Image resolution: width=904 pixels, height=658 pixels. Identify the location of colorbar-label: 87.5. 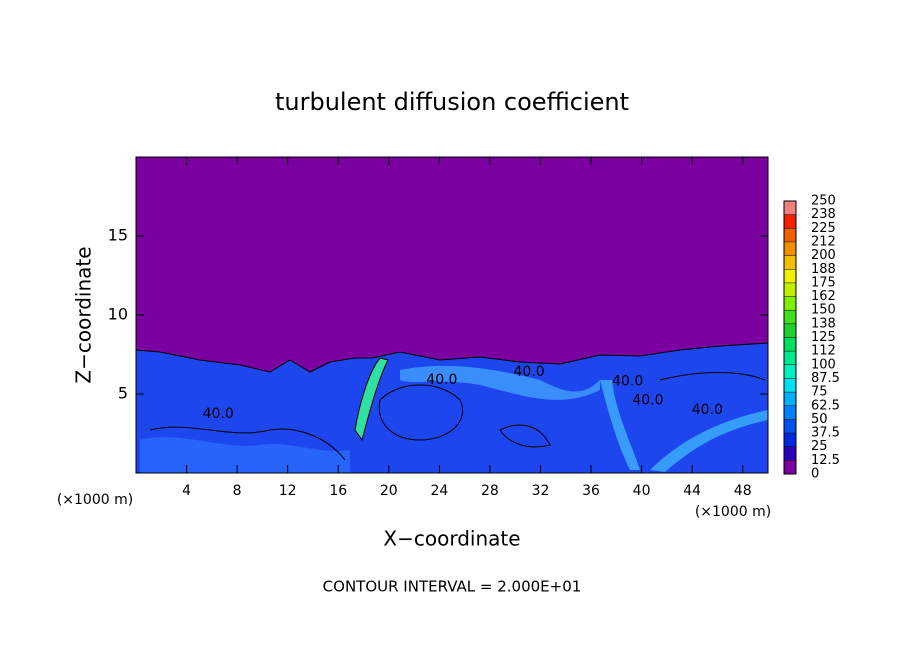
(825, 378).